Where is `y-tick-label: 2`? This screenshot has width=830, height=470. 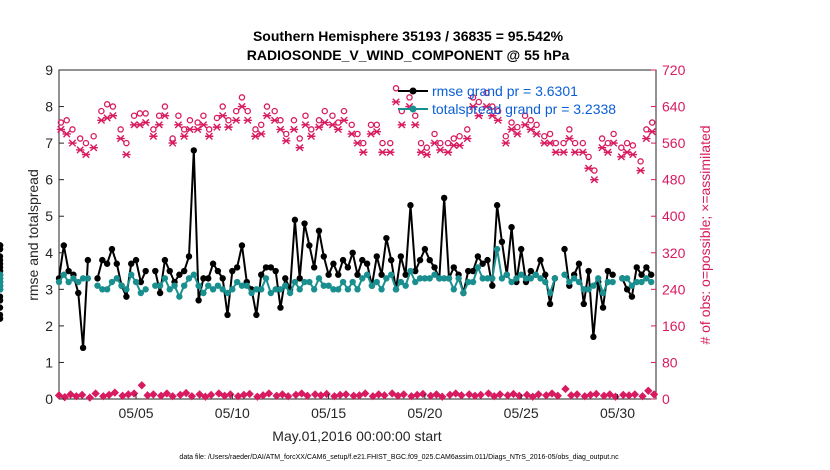
y-tick-label: 2 is located at coordinates (49, 326).